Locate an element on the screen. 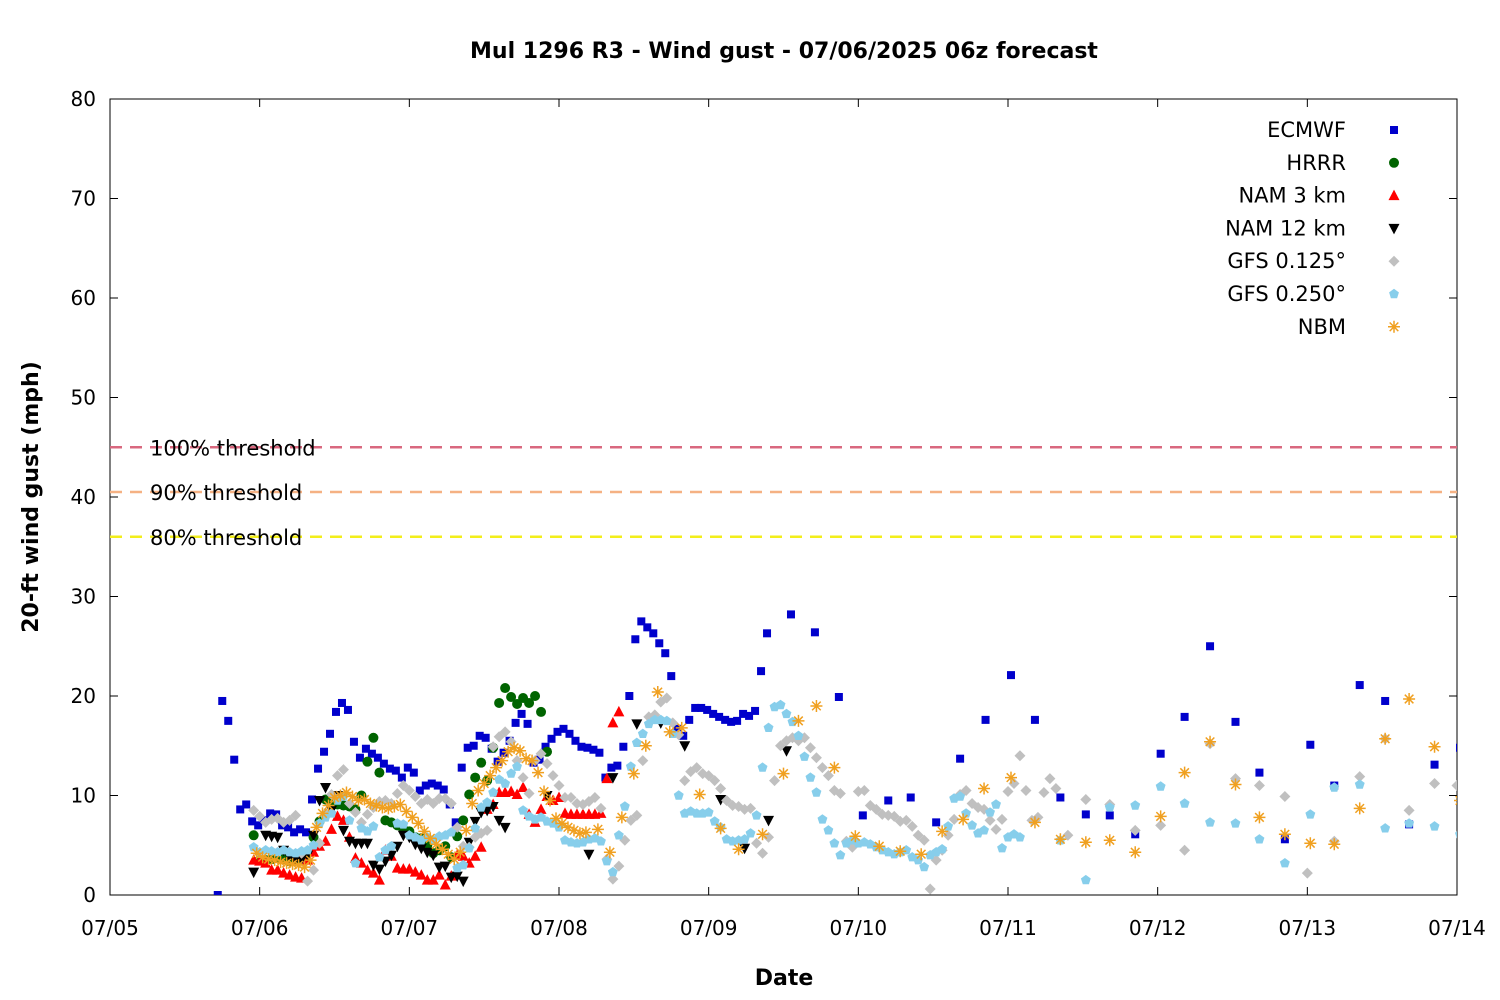 Image resolution: width=1500 pixels, height=1000 pixels. legend-entry: NAM 12 km is located at coordinates (1312, 228).